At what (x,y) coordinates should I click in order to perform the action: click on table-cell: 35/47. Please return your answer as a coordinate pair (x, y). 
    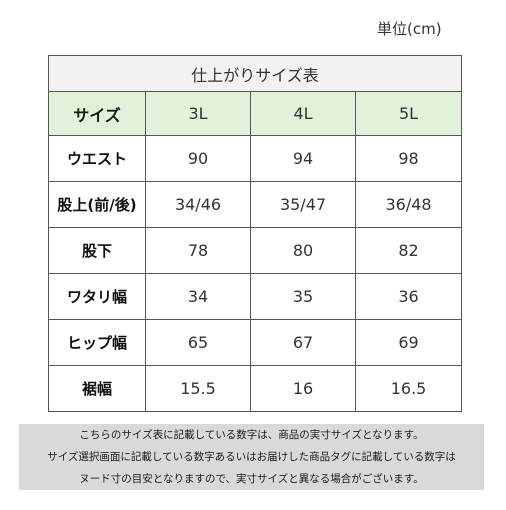
    Looking at the image, I should click on (303, 204).